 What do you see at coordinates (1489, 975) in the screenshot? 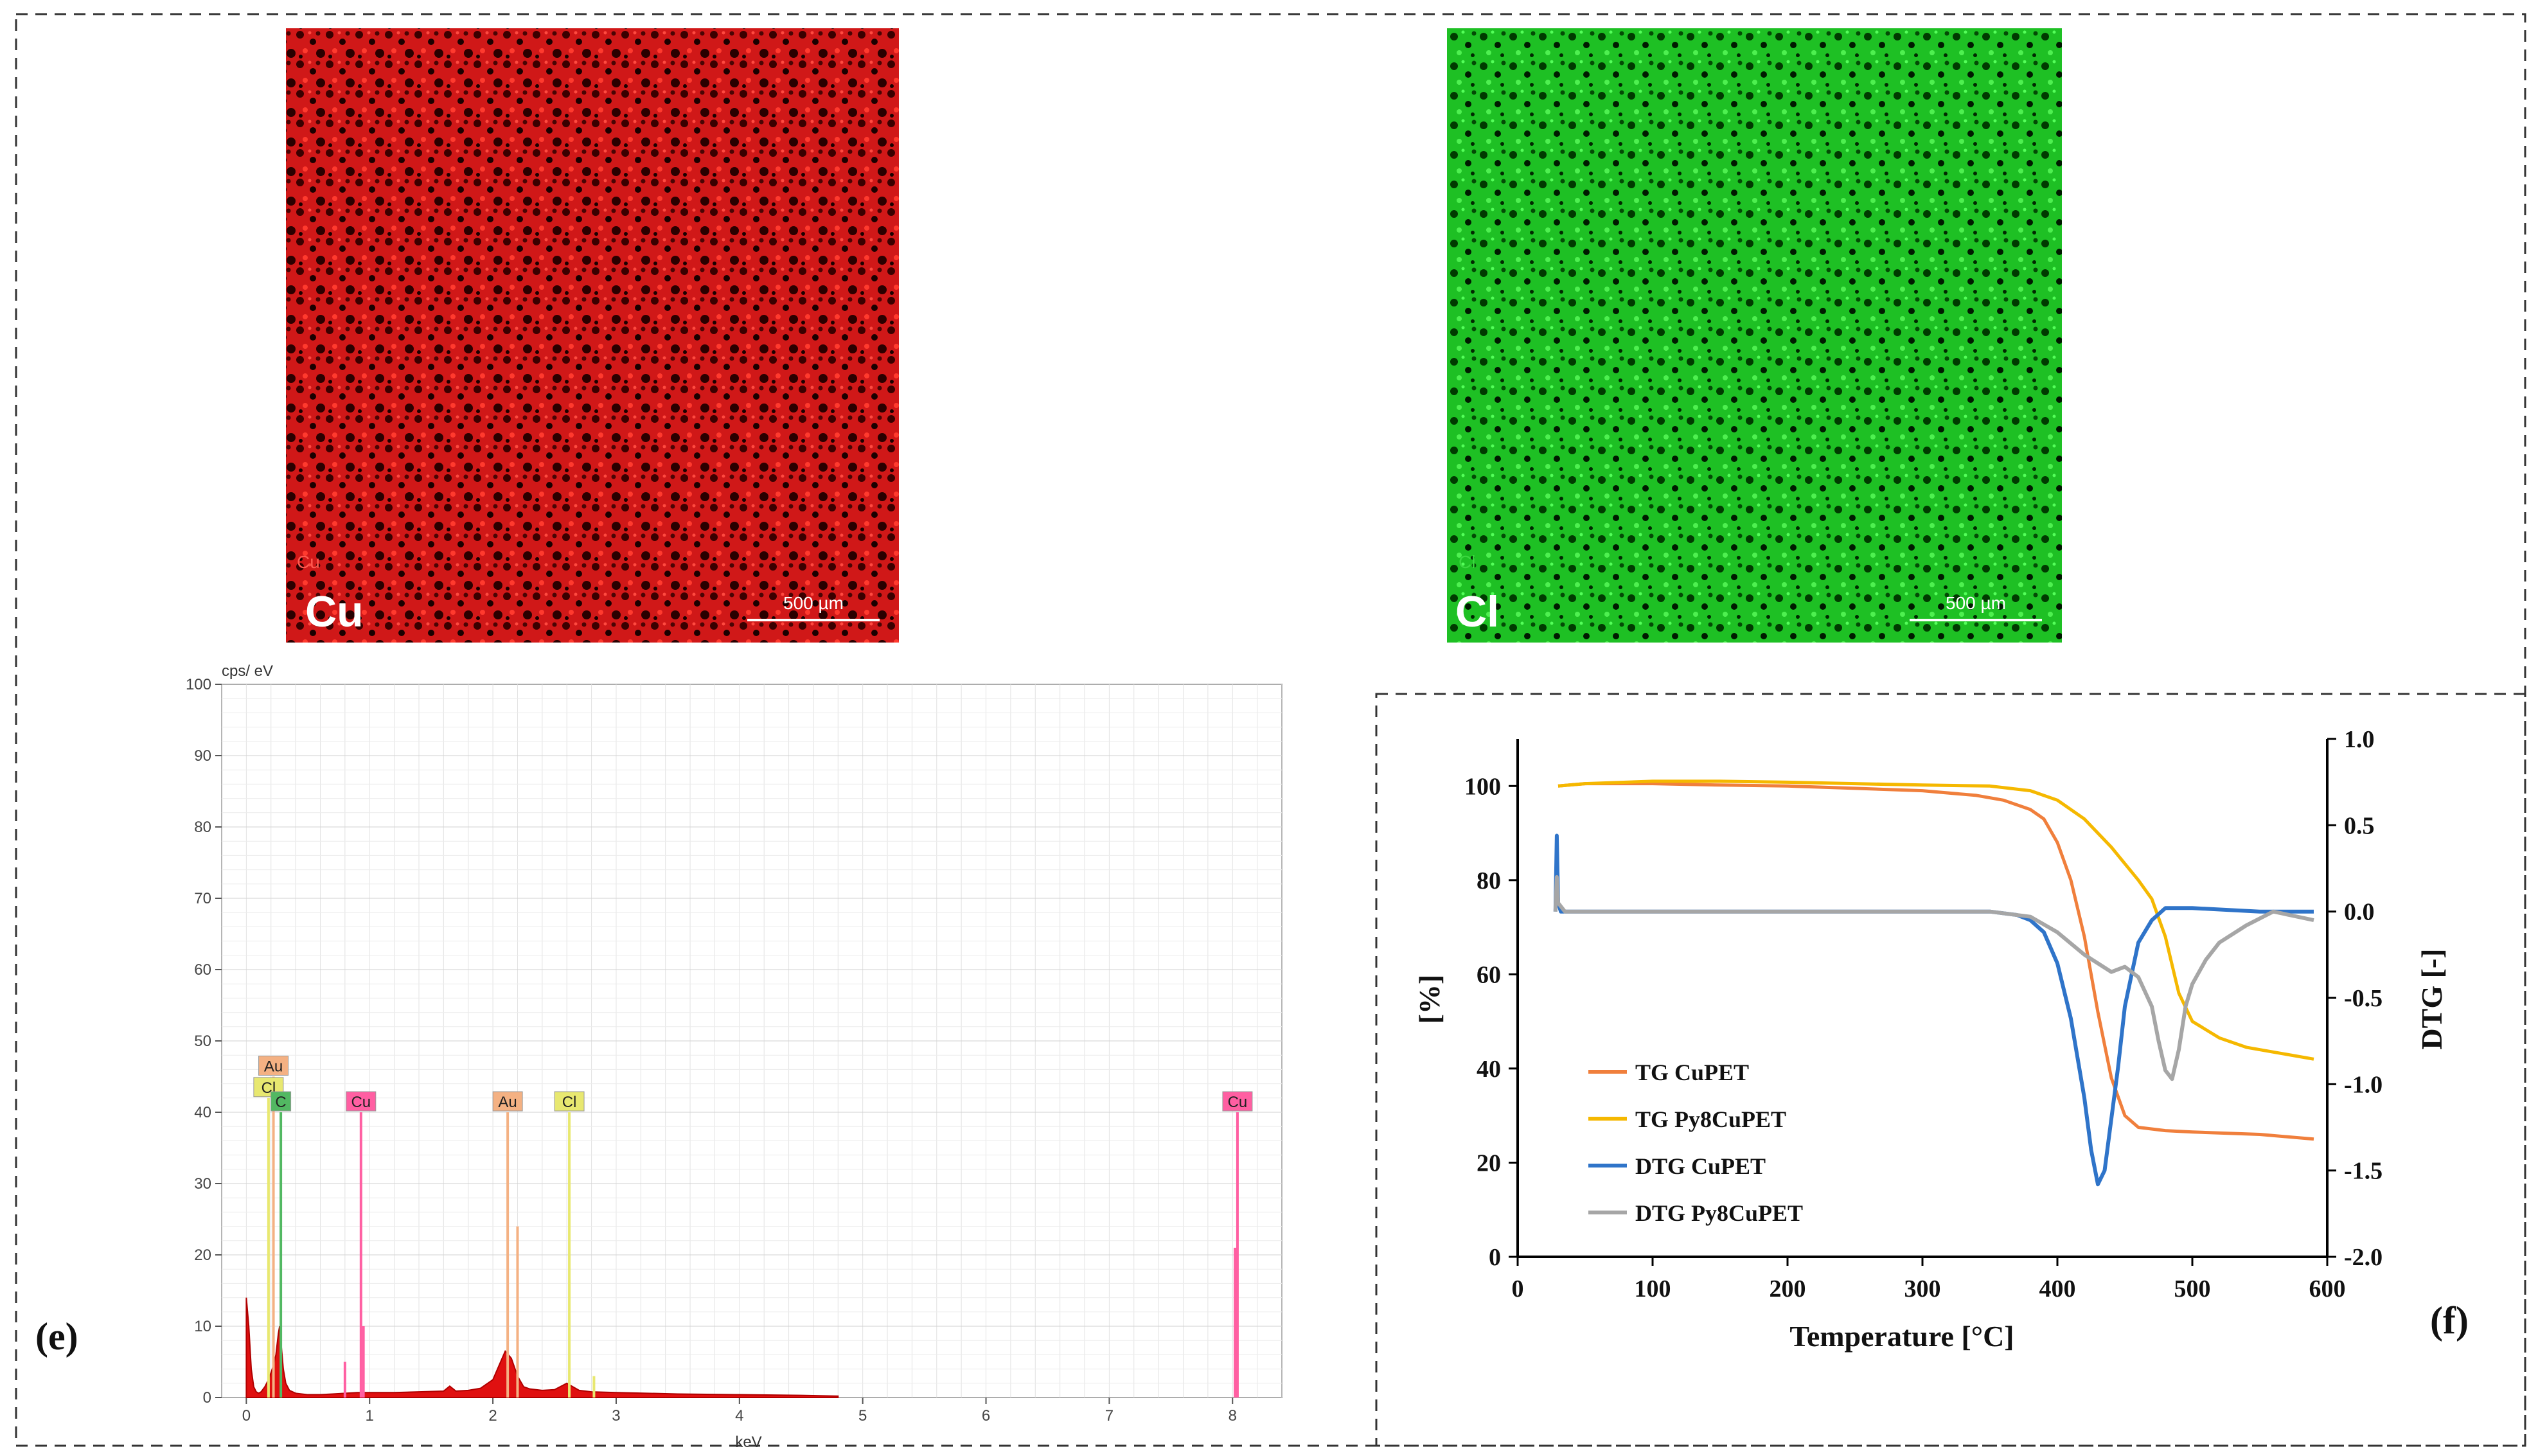
I see `tga-y-tick-label: 60` at bounding box center [1489, 975].